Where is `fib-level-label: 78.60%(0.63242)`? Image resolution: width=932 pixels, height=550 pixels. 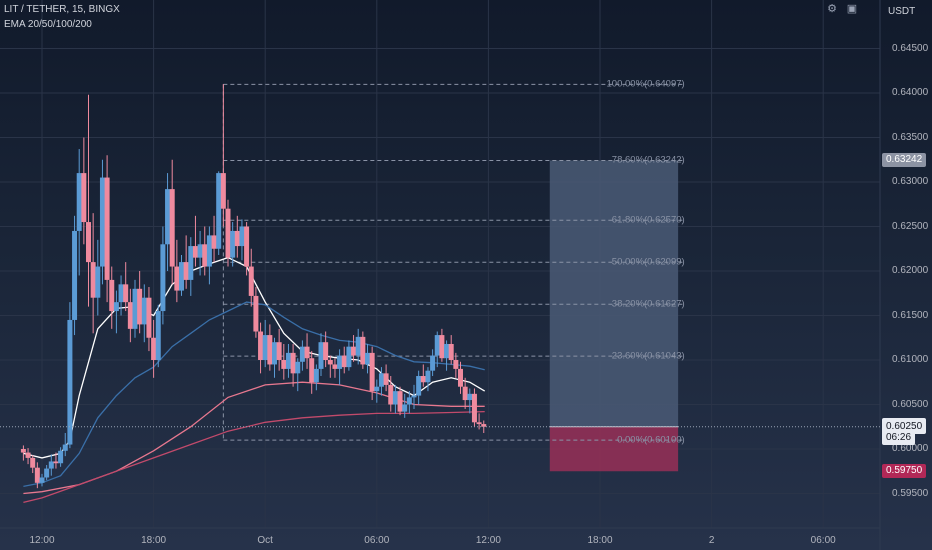
fib-level-label: 78.60%(0.63242) is located at coordinates (648, 160).